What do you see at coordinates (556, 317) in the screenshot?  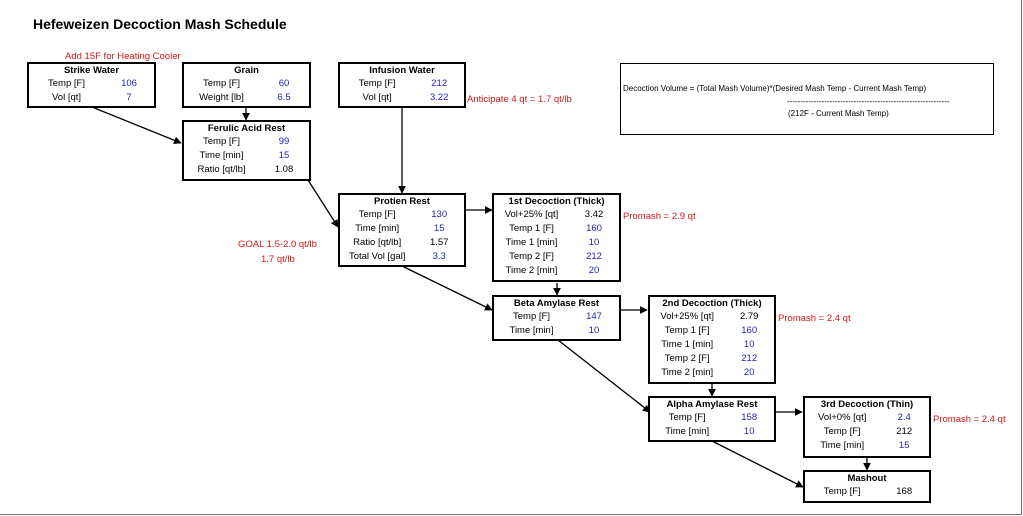 I see `data-row: Temp [F] 147` at bounding box center [556, 317].